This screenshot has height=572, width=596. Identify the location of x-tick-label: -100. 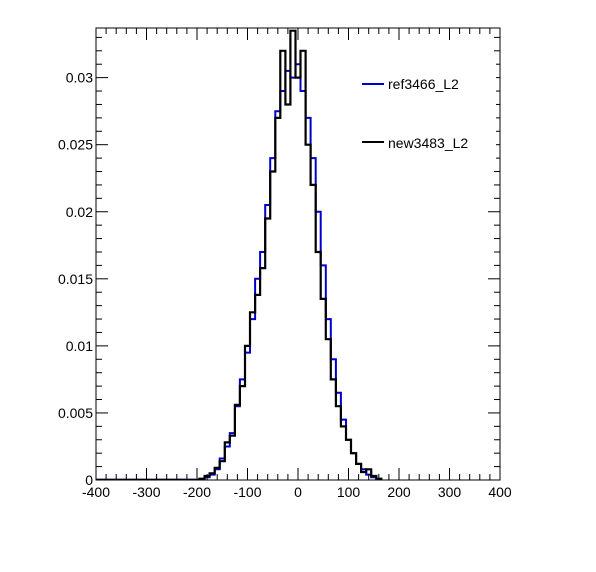
(247, 492).